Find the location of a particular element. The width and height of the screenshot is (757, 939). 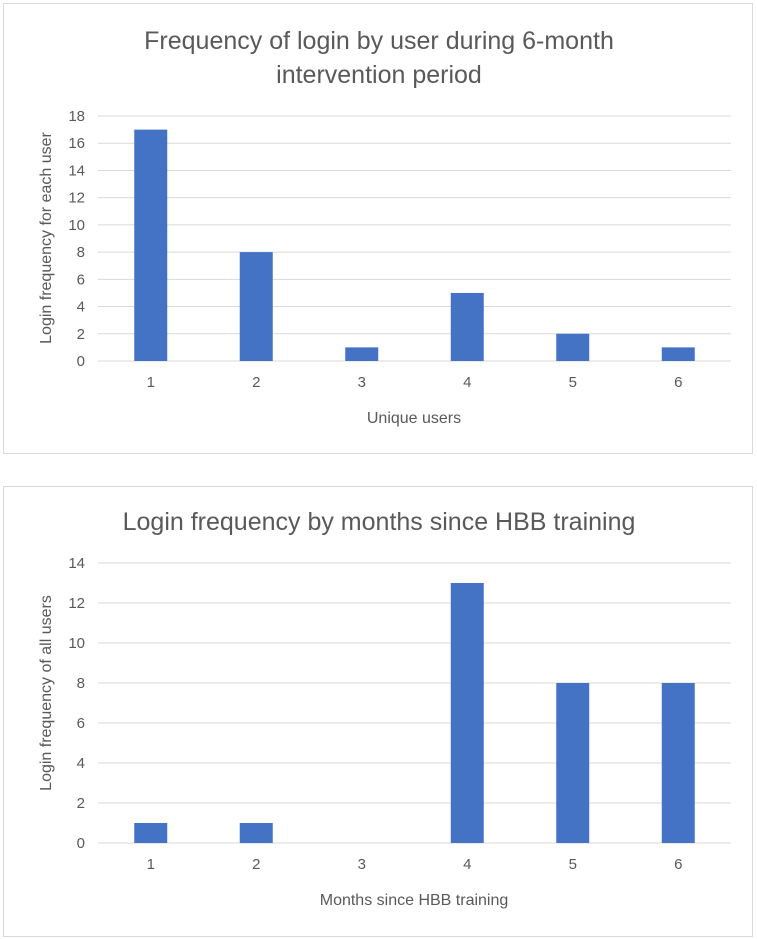

x-axis-title: Months since HBB training is located at coordinates (414, 900).